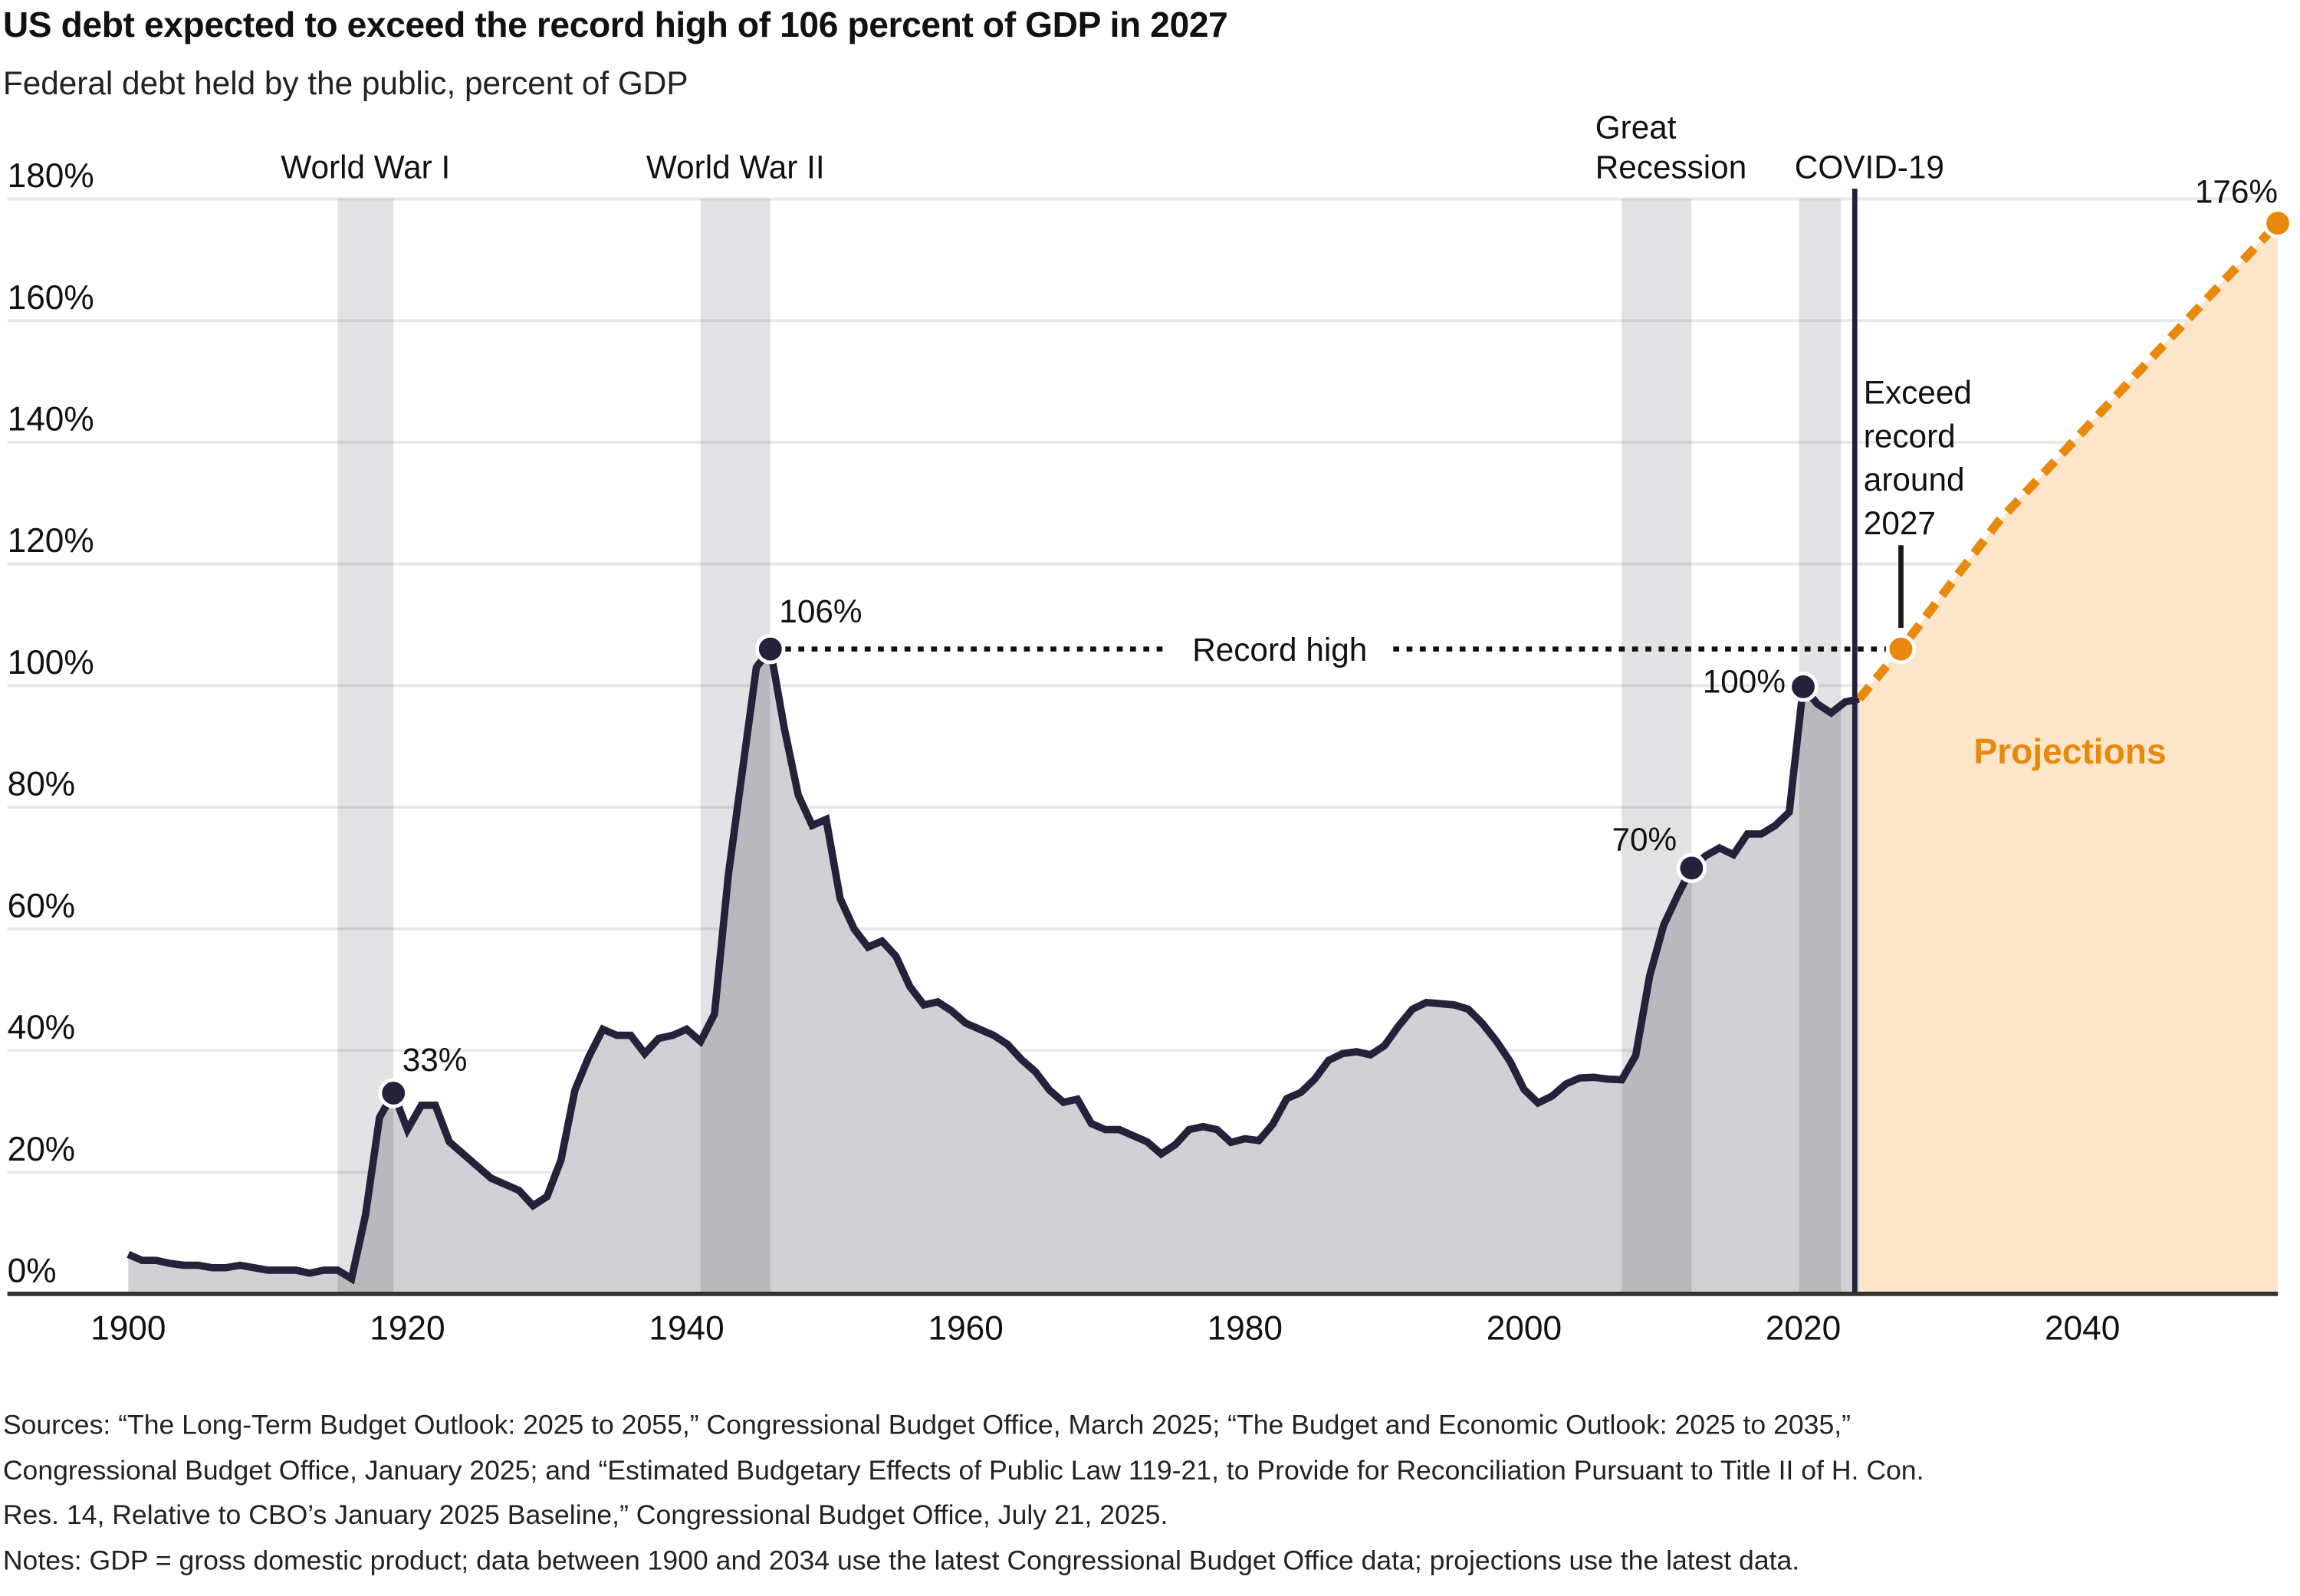  What do you see at coordinates (1245, 1328) in the screenshot?
I see `x-tick-label: 1980` at bounding box center [1245, 1328].